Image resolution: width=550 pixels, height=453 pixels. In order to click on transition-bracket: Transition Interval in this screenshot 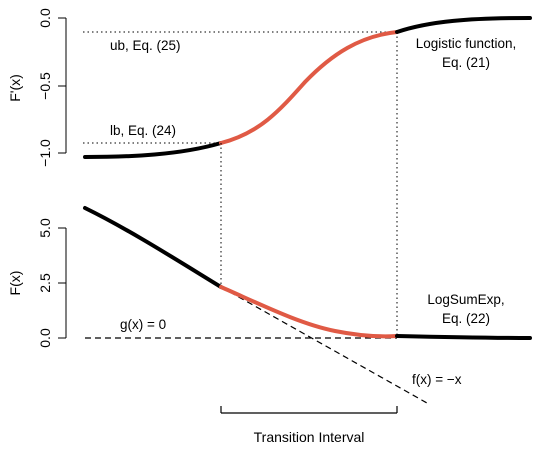, I will do `click(309, 425)`.